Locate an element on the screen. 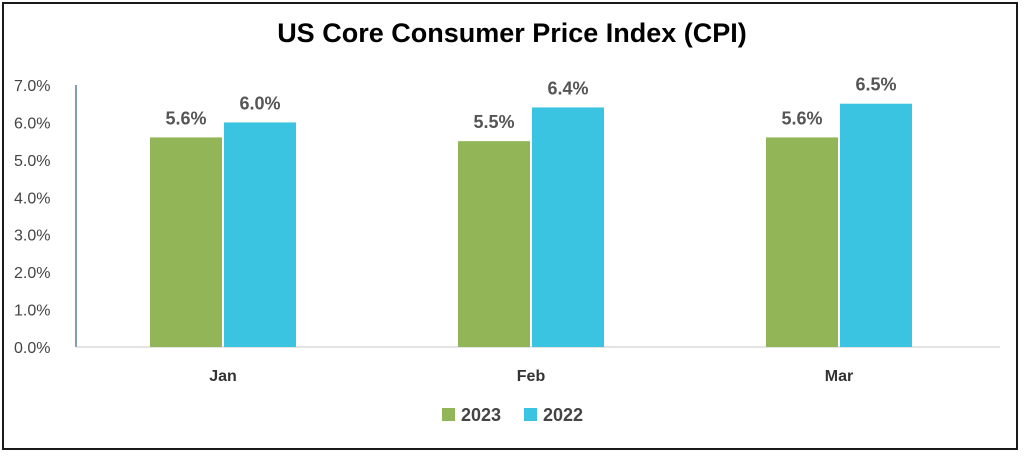  y-tick-label: 1.0% is located at coordinates (32, 311).